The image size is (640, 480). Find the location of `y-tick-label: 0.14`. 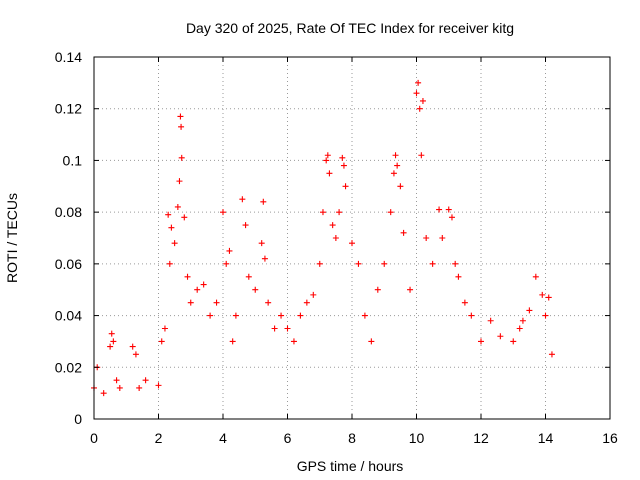

y-tick-label: 0.14 is located at coordinates (68, 57).